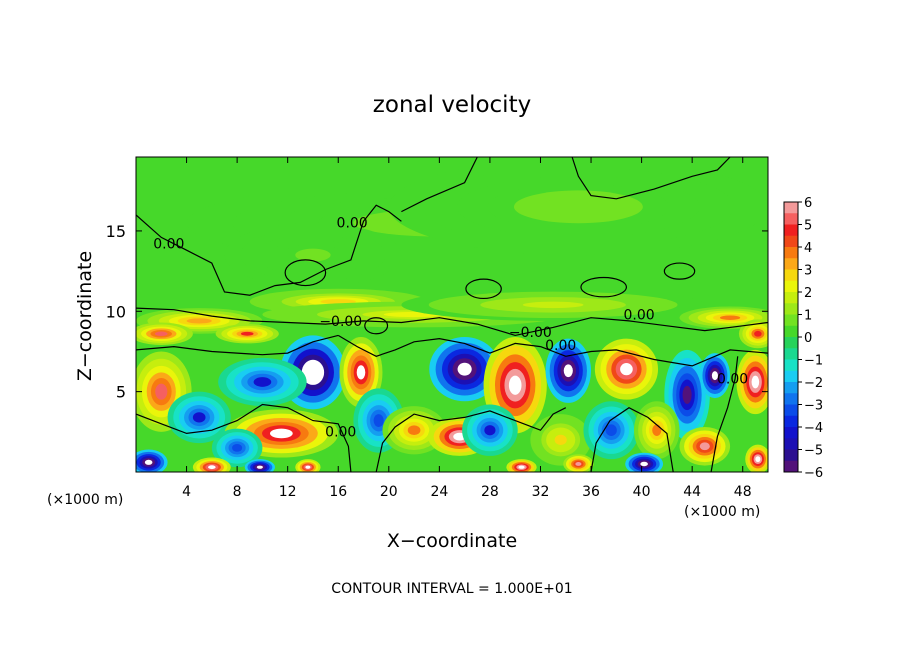 The width and height of the screenshot is (904, 654). What do you see at coordinates (813, 361) in the screenshot?
I see `colorbar-tick-label: −1` at bounding box center [813, 361].